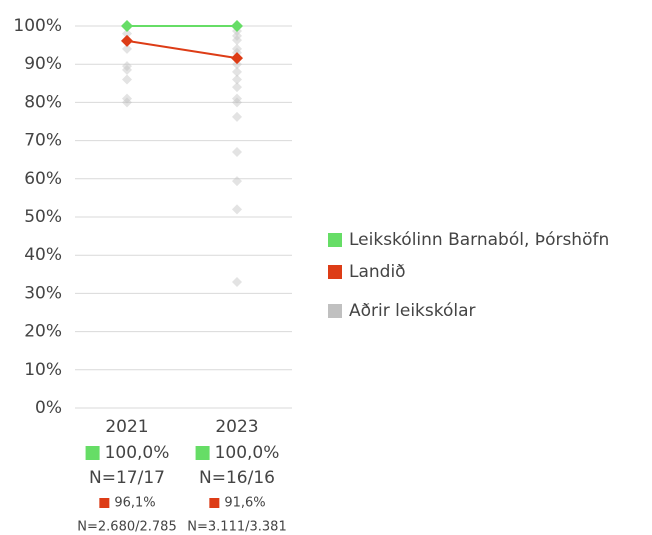  Describe the element at coordinates (43, 179) in the screenshot. I see `y-tick-label: 60%` at that location.